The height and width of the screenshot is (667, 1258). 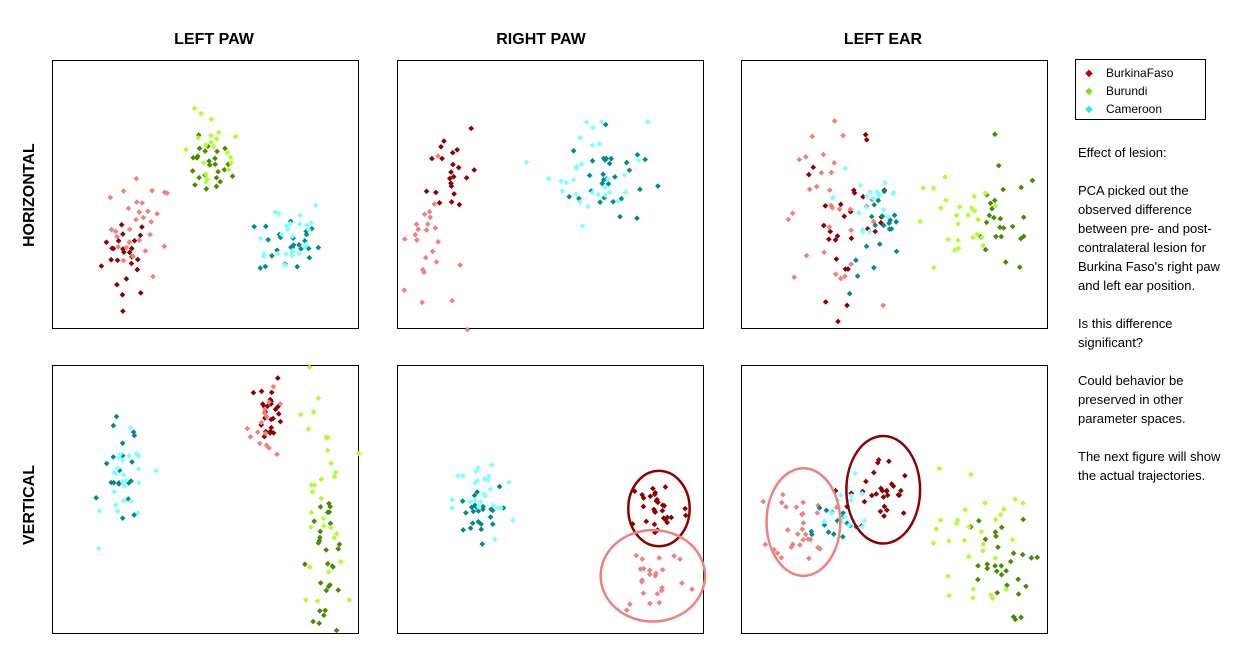 I want to click on row-title-horizontal: HORIZONTAL, so click(x=29, y=195).